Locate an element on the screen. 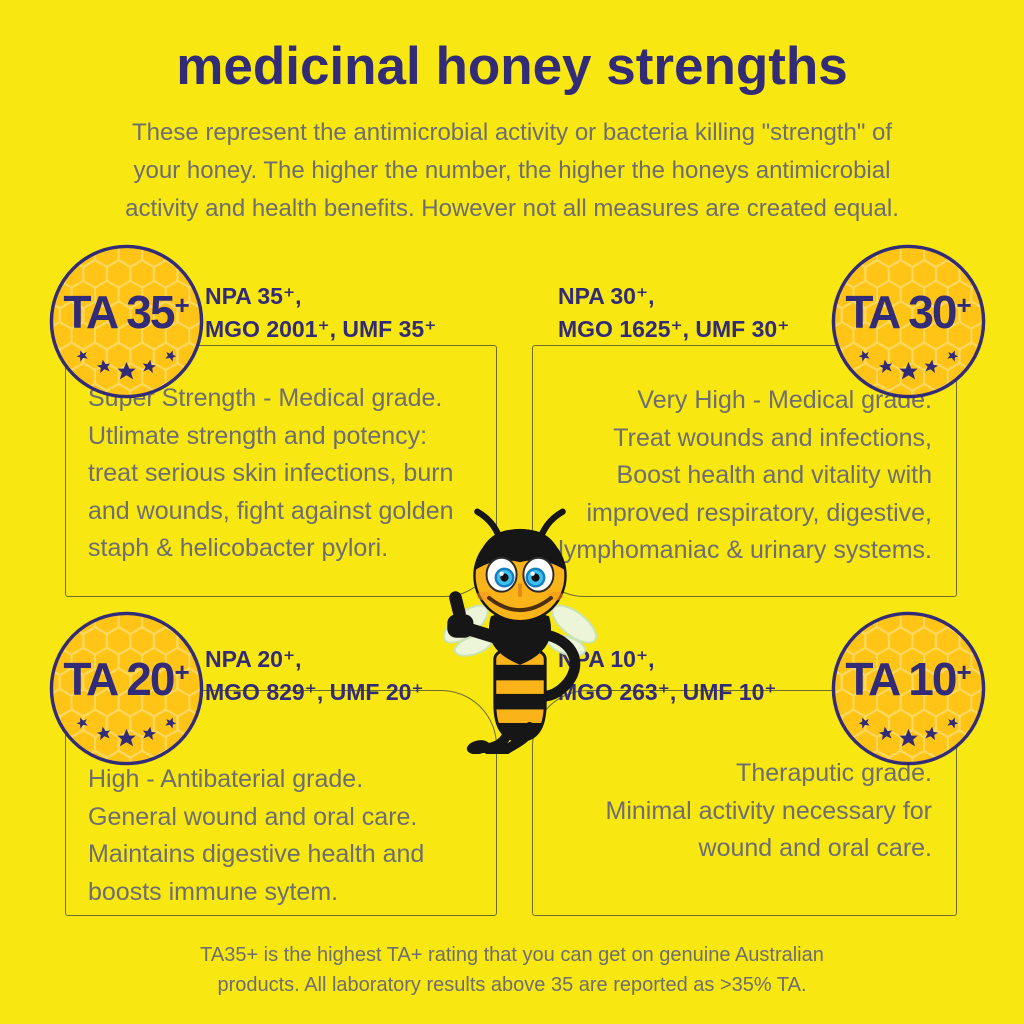  badge-label: TA 20+ is located at coordinates (126, 679).